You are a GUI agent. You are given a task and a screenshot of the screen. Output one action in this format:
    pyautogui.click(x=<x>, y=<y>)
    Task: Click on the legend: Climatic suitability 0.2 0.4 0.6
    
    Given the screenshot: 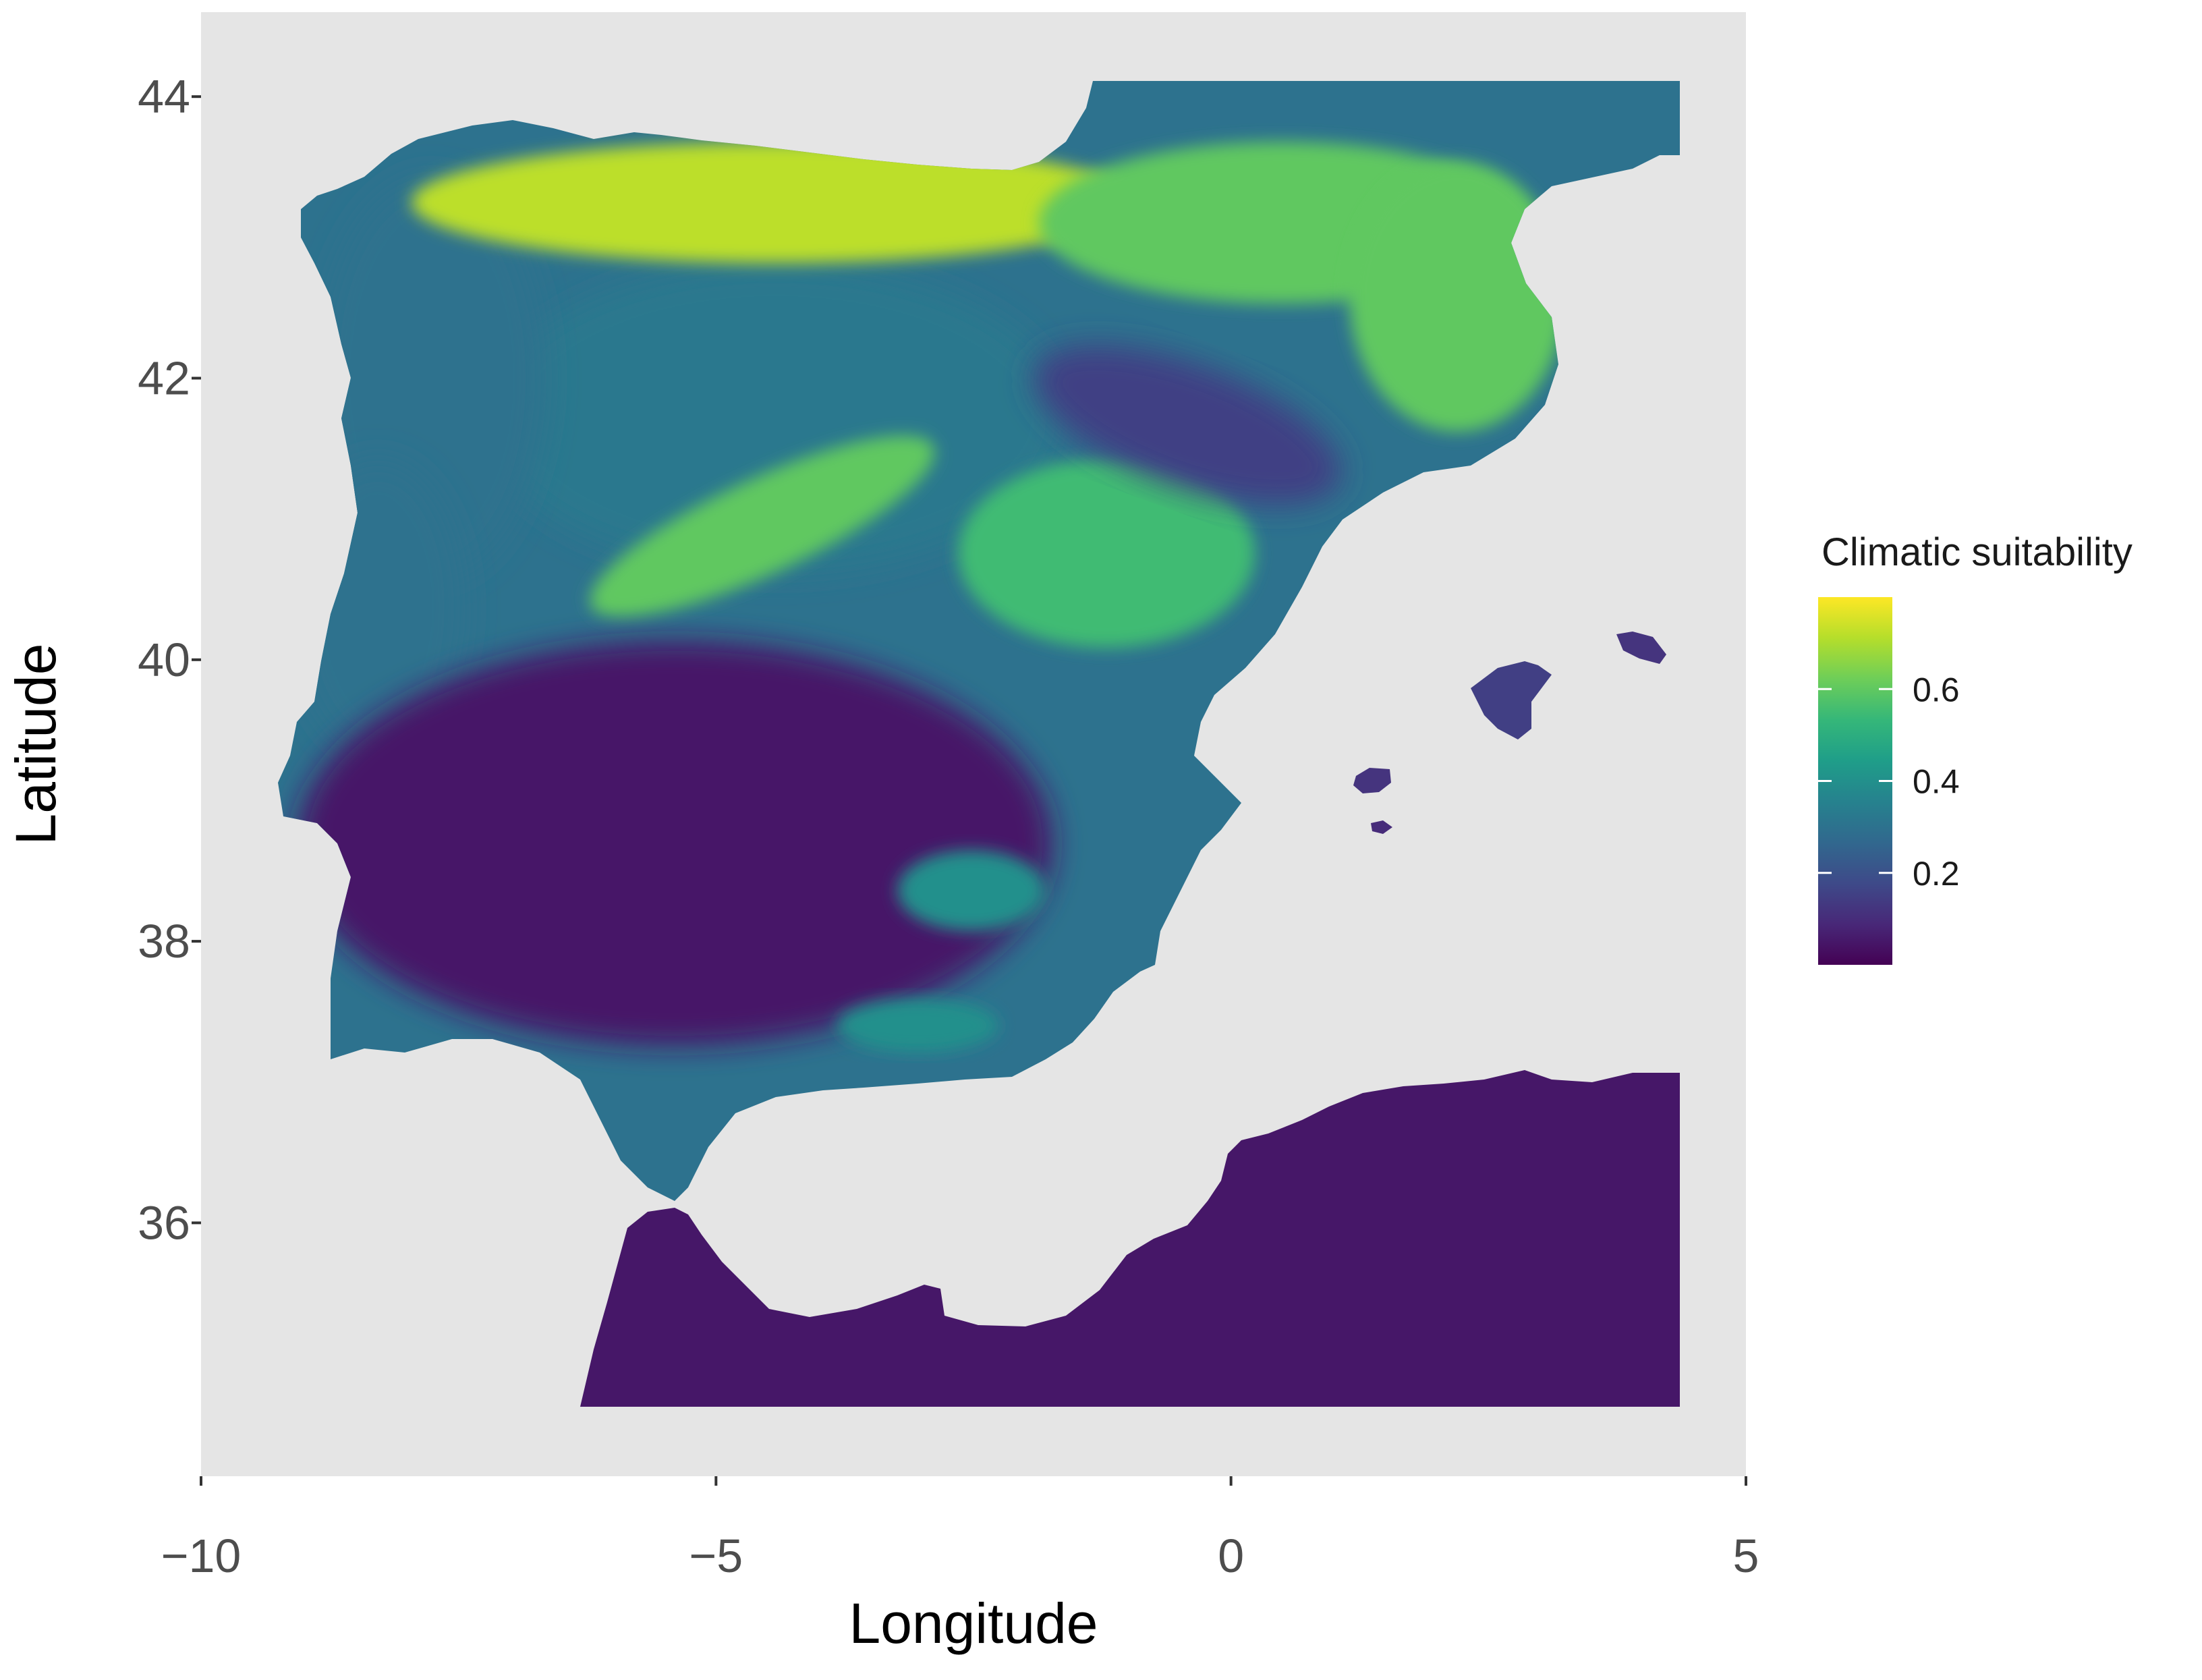 What is the action you would take?
    pyautogui.click(x=1975, y=747)
    